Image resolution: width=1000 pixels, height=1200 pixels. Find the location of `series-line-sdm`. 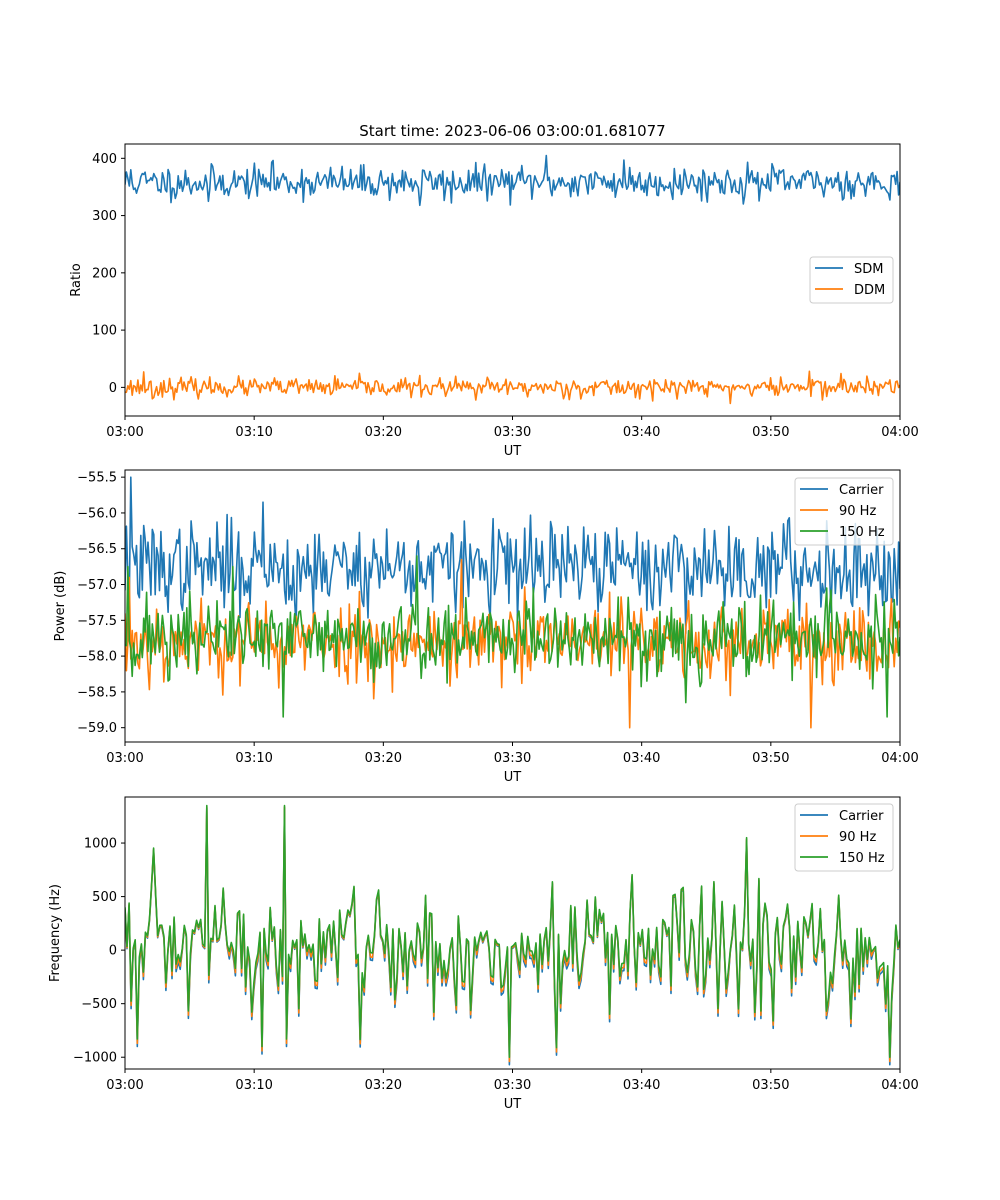

series-line-sdm is located at coordinates (512, 180).